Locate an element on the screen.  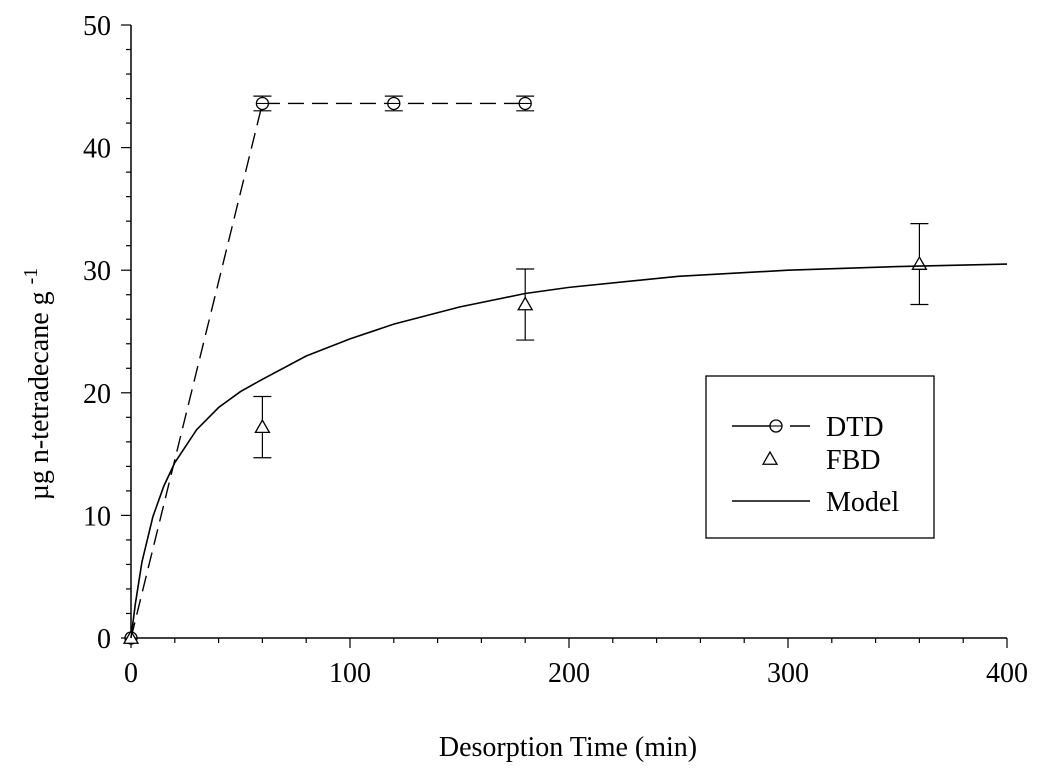
x-tick-label: 200 is located at coordinates (569, 673).